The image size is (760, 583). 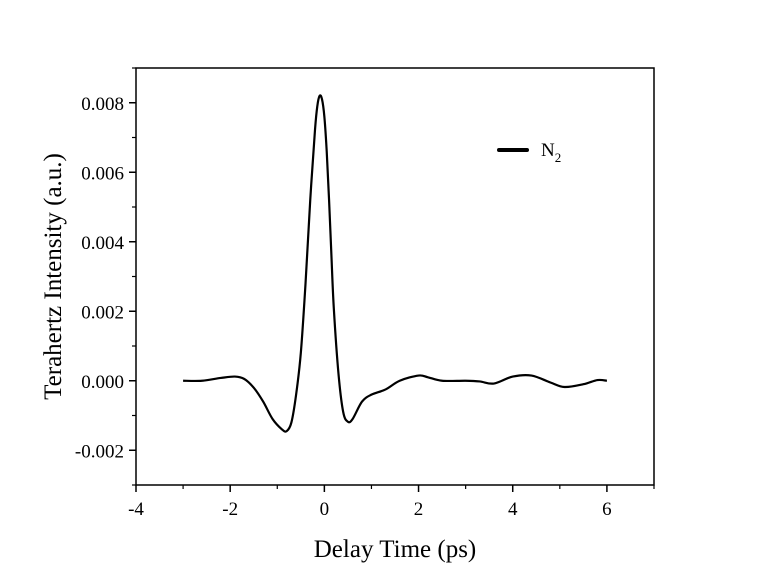 What do you see at coordinates (102, 312) in the screenshot?
I see `y-tick-label: 0.002` at bounding box center [102, 312].